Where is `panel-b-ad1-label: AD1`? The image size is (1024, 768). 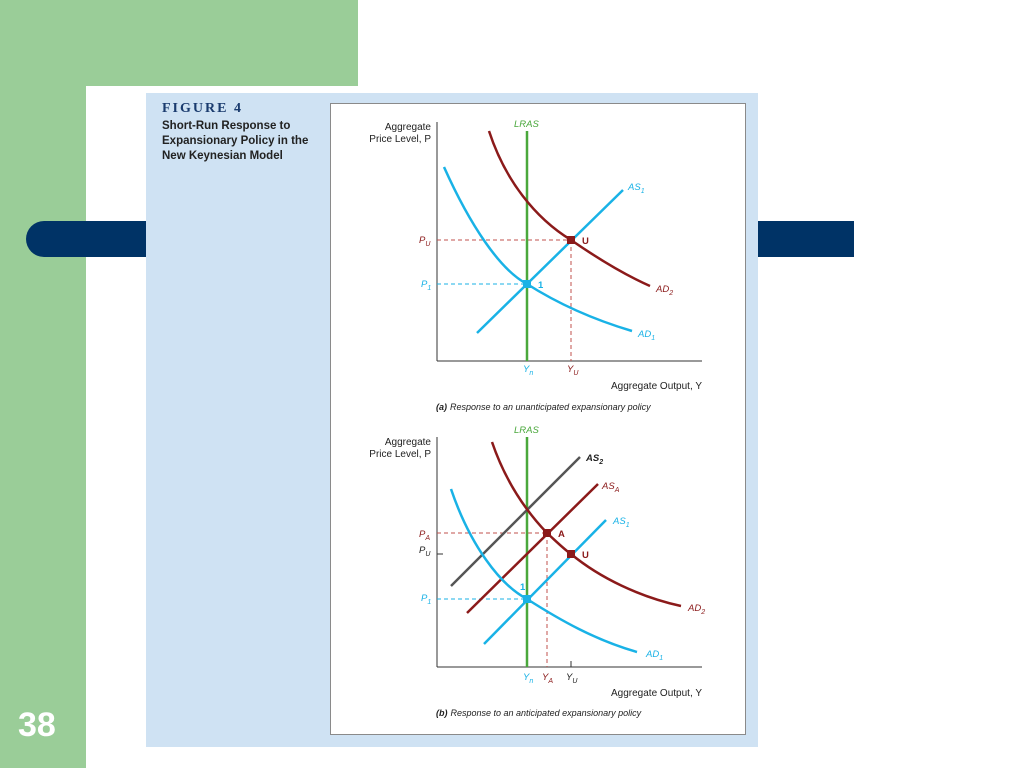 panel-b-ad1-label: AD1 is located at coordinates (654, 655).